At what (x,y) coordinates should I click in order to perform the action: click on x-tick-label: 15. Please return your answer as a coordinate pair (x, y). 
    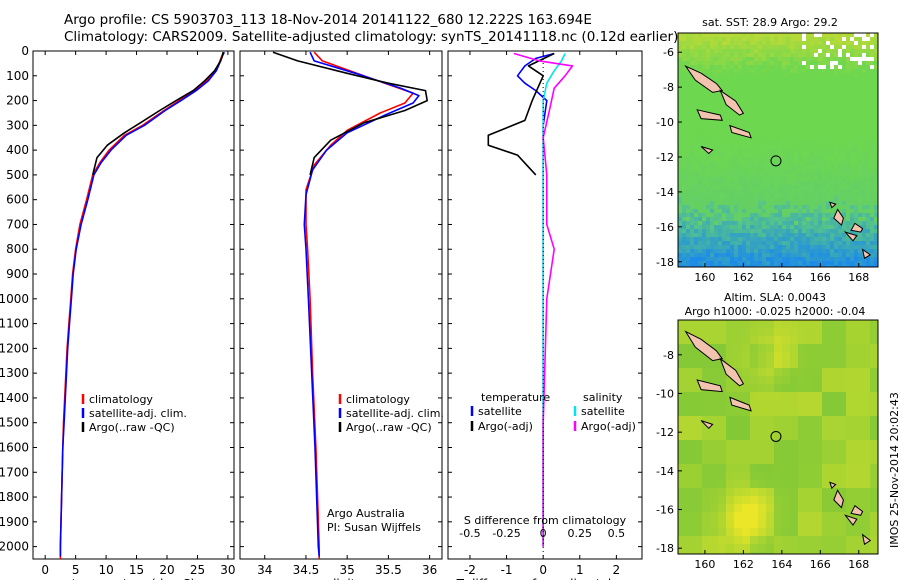
    Looking at the image, I should click on (136, 570).